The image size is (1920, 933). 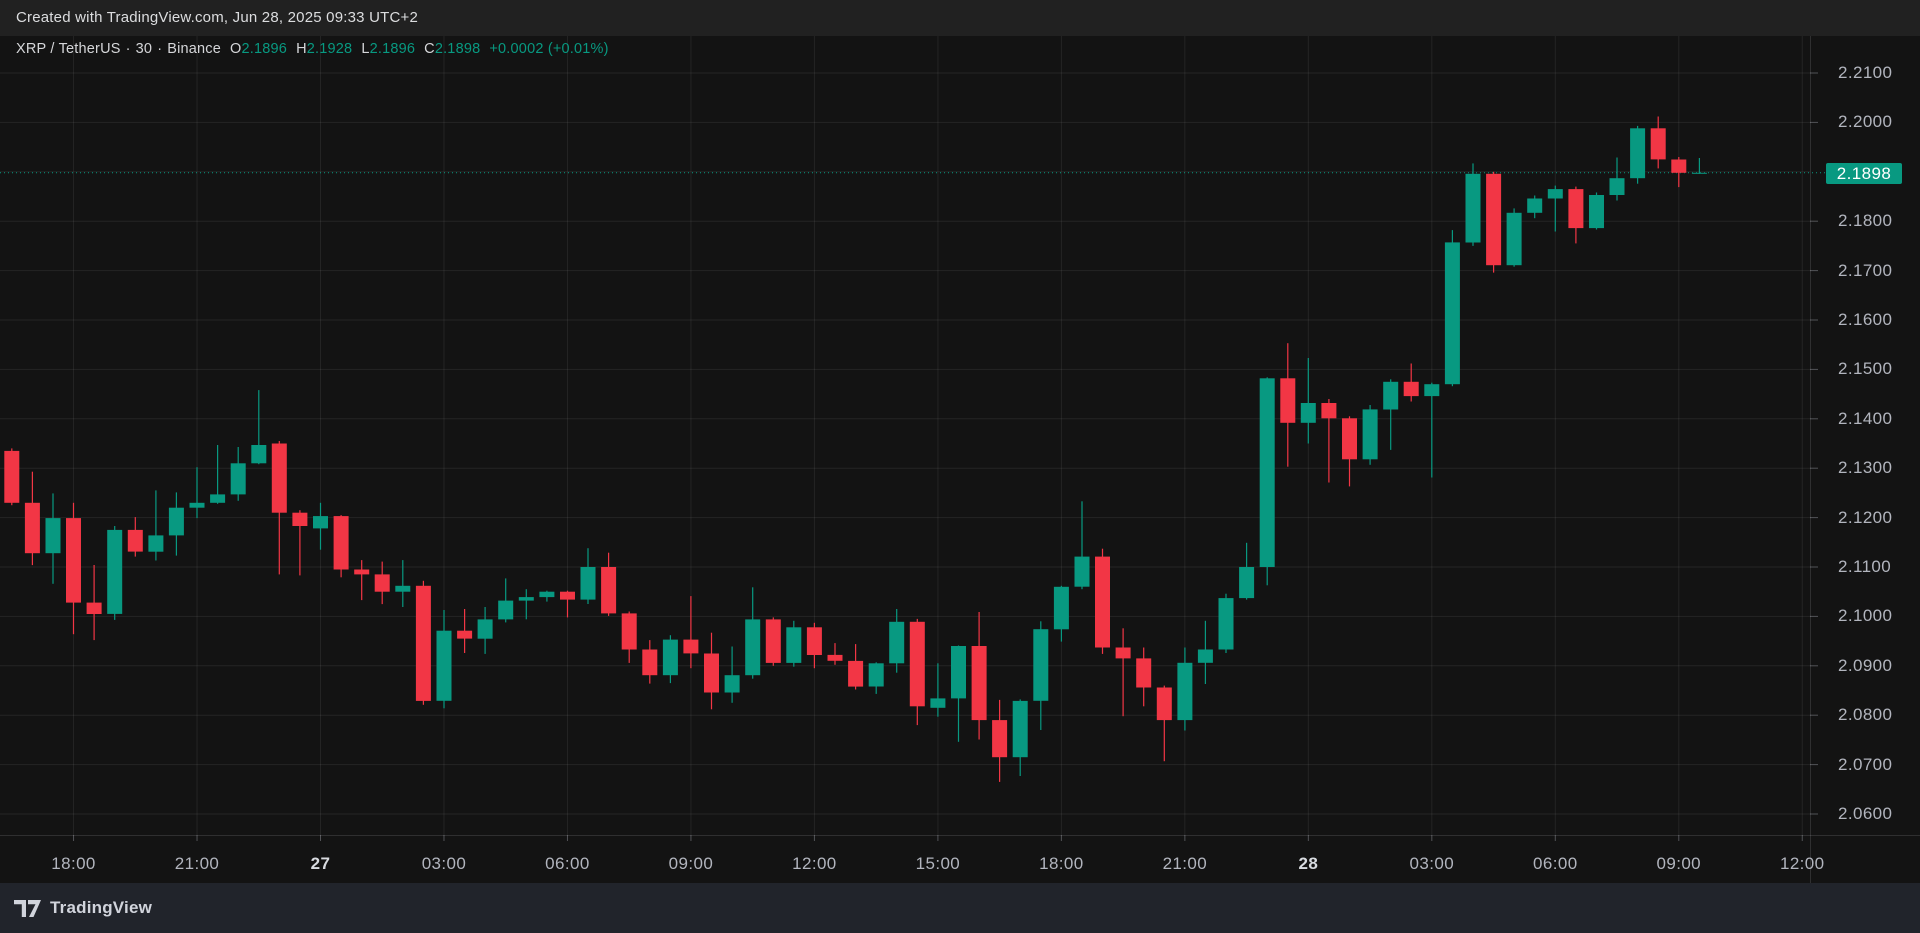 I want to click on price-axis-label: 2.2000, so click(x=1865, y=122).